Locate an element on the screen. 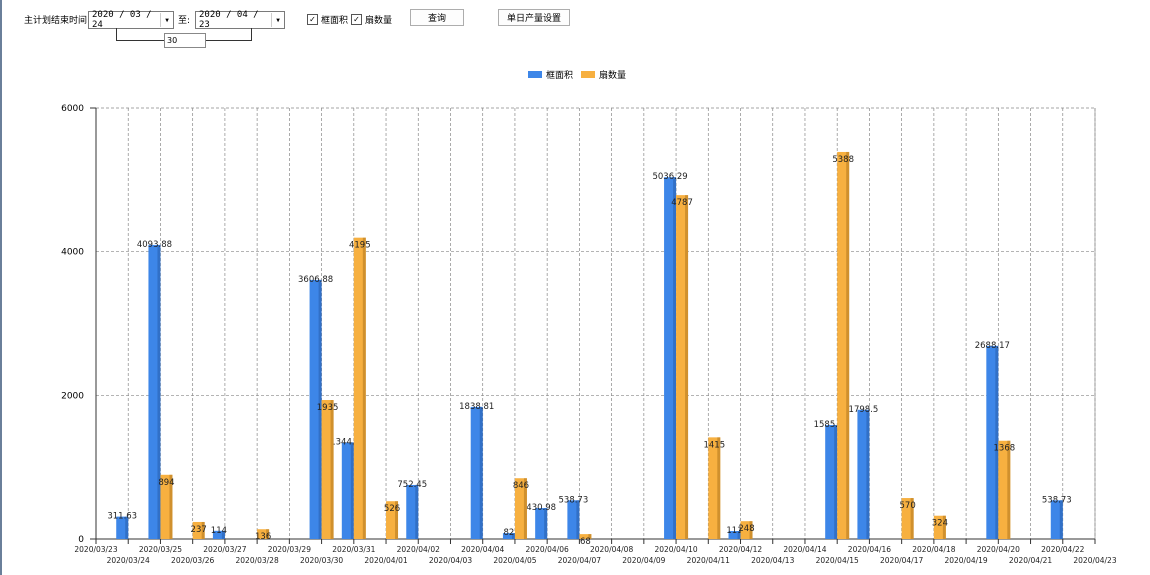  data-label: 1368 is located at coordinates (1005, 449).